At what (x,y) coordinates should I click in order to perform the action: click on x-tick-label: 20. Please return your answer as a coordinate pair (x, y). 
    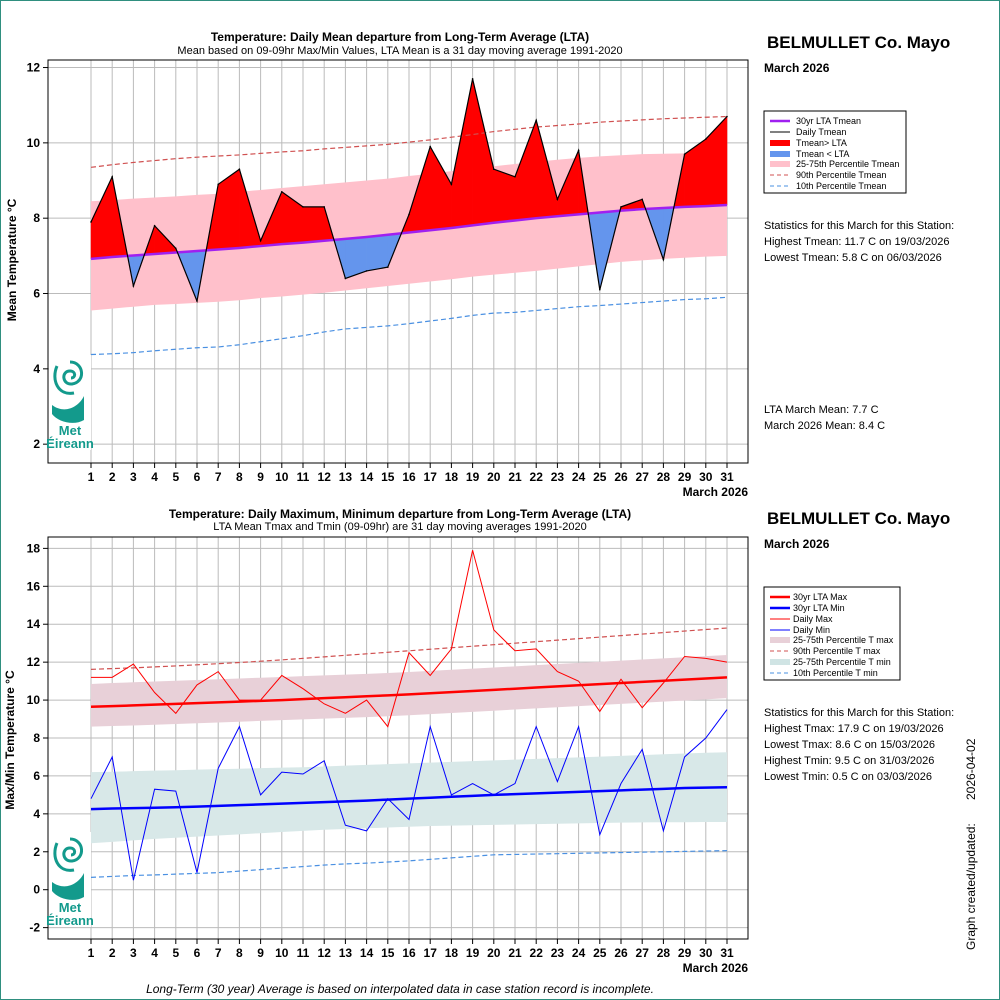
    Looking at the image, I should click on (494, 477).